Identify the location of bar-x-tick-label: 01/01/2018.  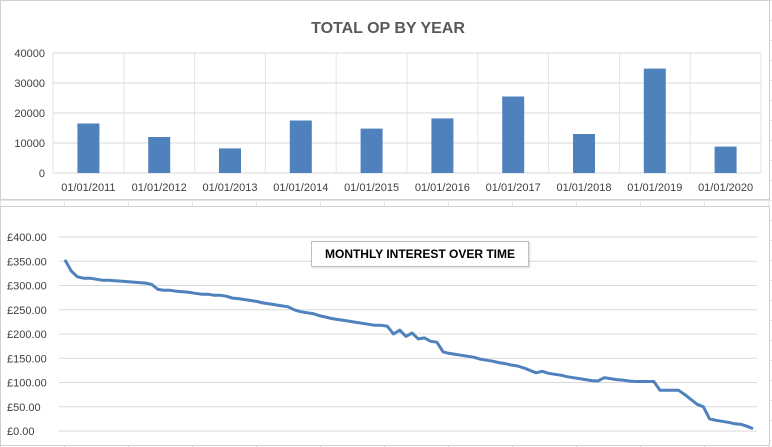
(583, 188).